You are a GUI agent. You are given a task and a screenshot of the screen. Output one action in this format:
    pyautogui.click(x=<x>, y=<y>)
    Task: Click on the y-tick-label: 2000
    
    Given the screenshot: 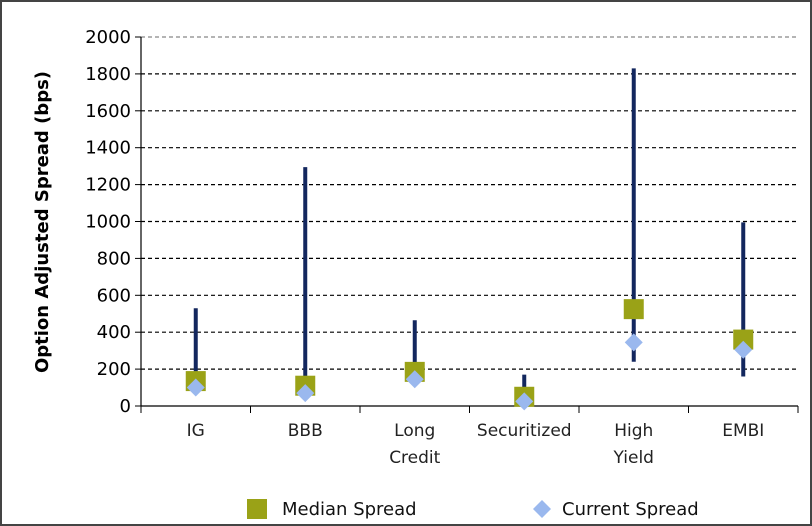 What is the action you would take?
    pyautogui.click(x=108, y=37)
    